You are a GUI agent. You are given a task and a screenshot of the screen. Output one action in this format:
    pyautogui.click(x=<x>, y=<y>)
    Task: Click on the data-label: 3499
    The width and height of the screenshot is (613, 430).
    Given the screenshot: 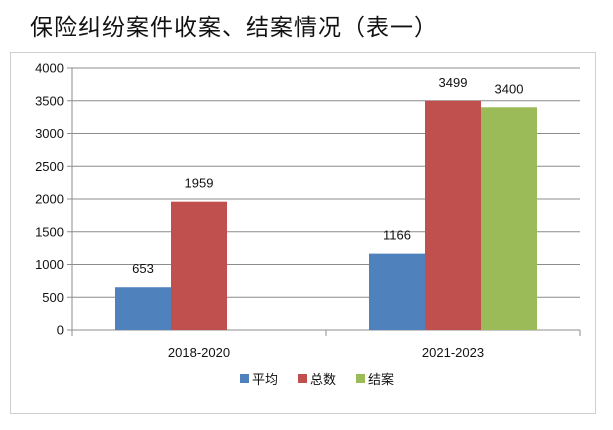 What is the action you would take?
    pyautogui.click(x=453, y=82)
    